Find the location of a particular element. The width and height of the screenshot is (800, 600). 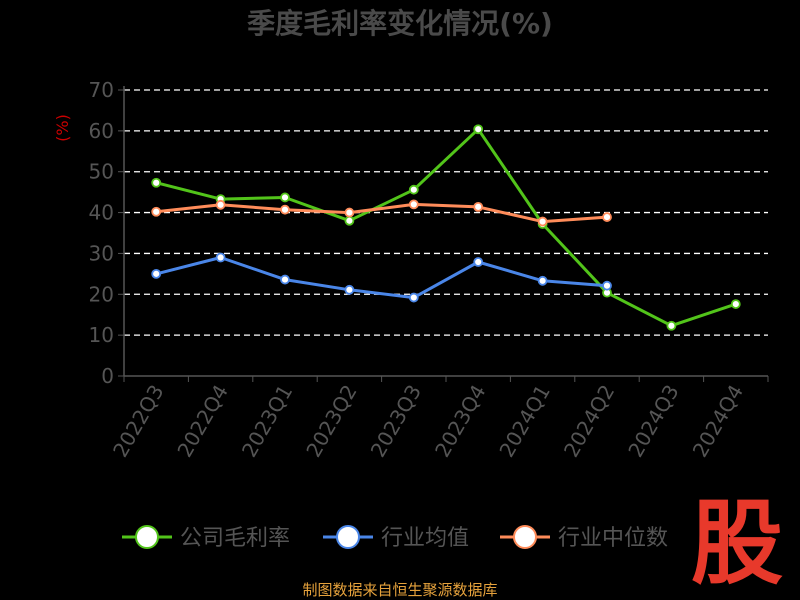

legend-label: 公司毛利率 is located at coordinates (235, 538).